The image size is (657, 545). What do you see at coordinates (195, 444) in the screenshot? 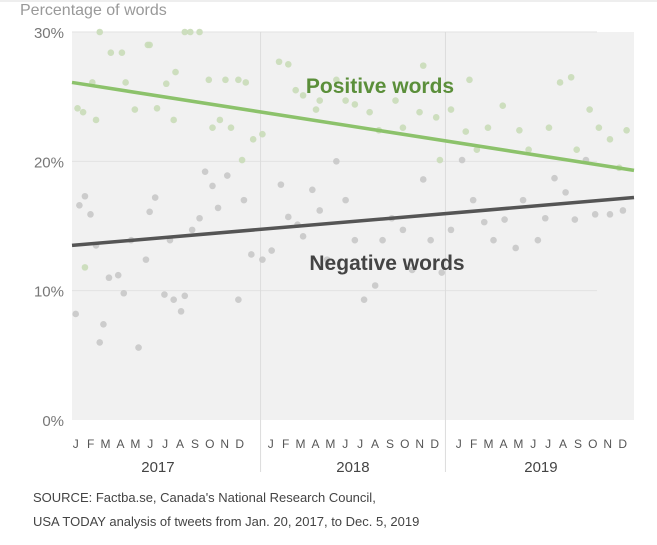
I see `x-month-label: S` at bounding box center [195, 444].